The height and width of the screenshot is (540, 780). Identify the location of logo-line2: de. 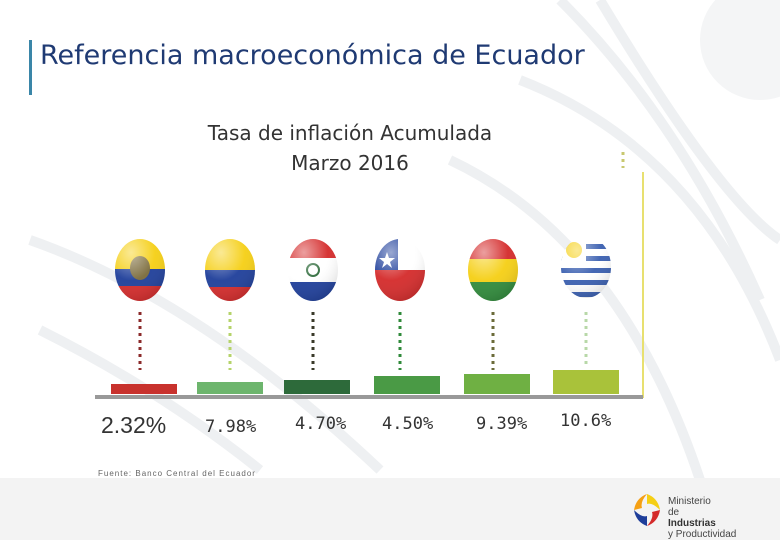
(674, 512).